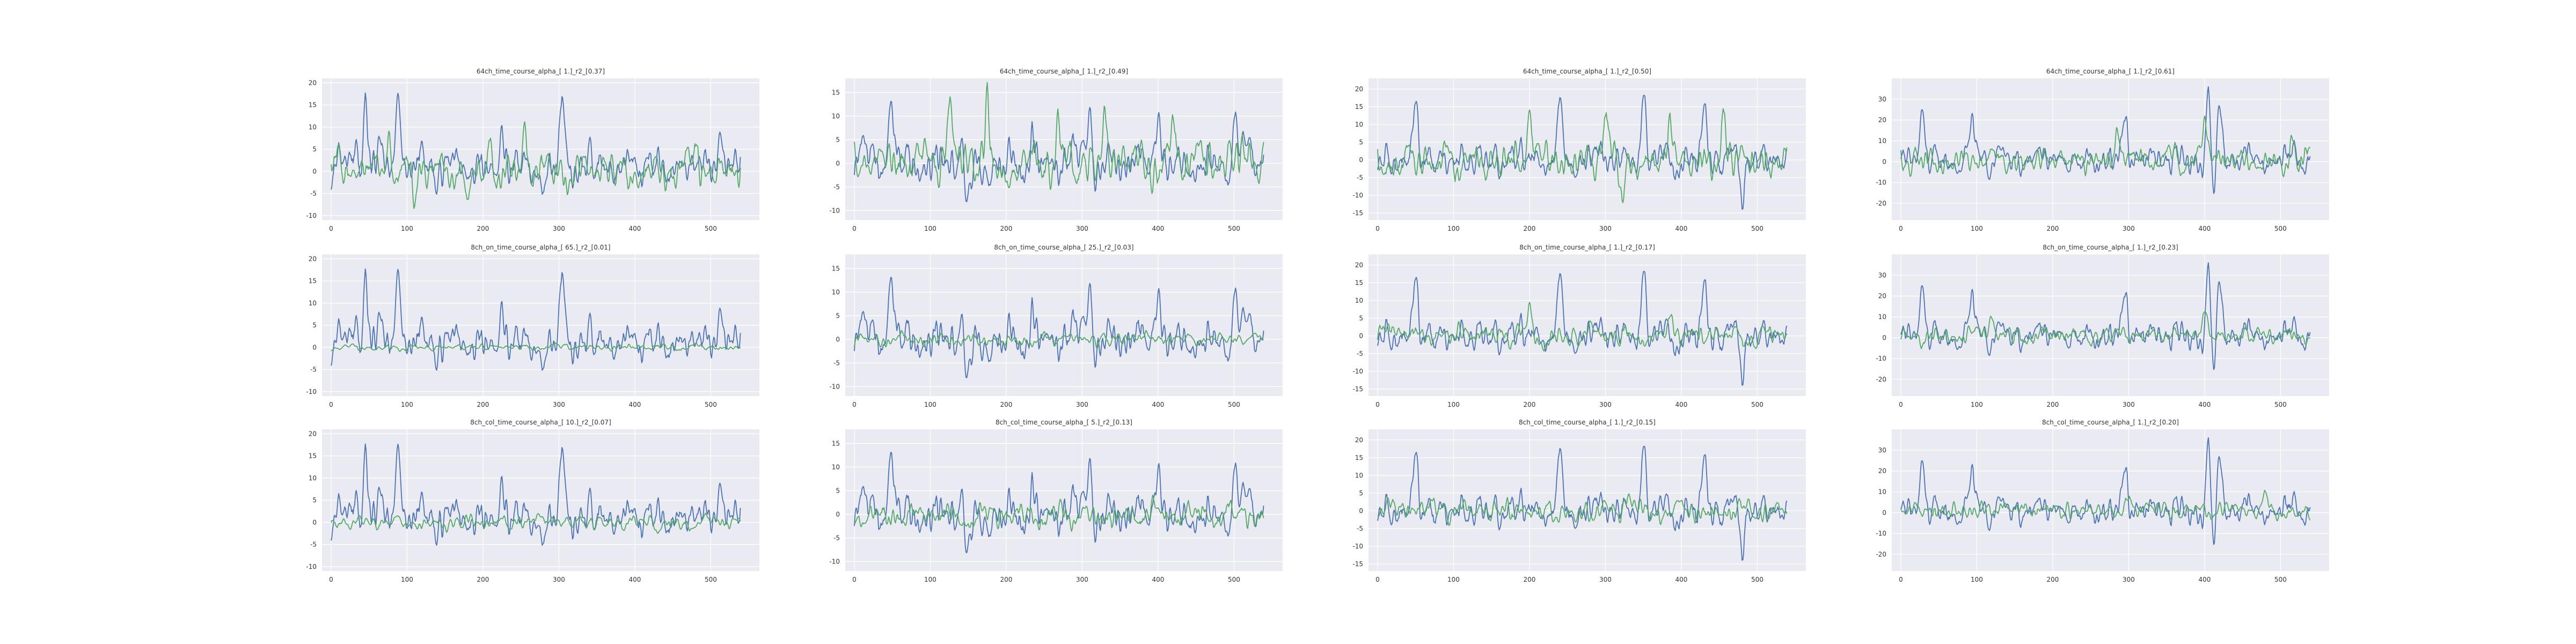 The image size is (2576, 644). I want to click on subplot-title: 64ch_time_course_alpha_[ 1.]_r2_[0.37], so click(541, 71).